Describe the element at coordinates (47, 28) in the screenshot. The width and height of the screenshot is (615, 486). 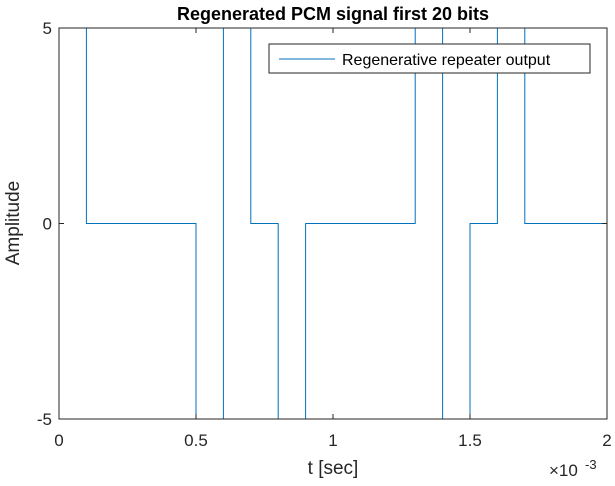
I see `y-tick-label: 5` at that location.